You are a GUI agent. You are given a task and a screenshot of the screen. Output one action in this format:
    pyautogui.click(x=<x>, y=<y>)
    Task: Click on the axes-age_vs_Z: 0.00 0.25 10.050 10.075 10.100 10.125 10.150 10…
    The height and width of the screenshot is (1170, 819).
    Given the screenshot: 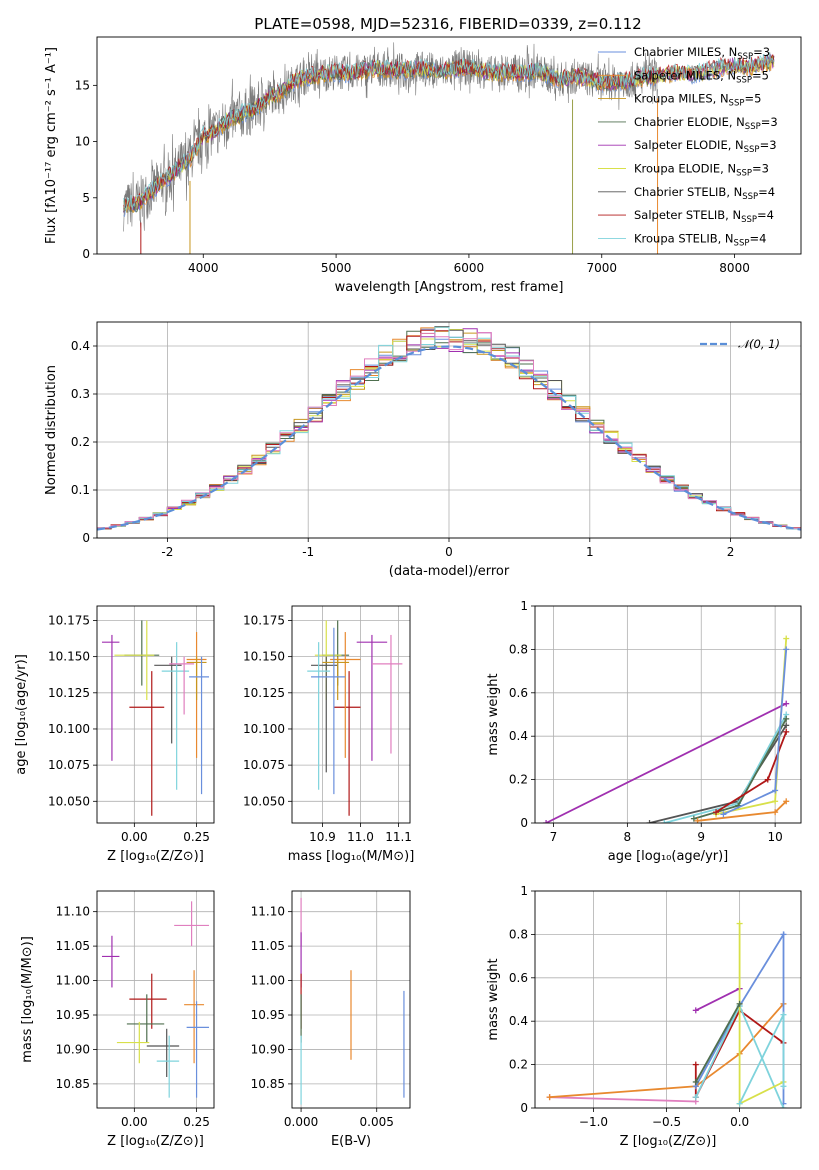 What is the action you would take?
    pyautogui.click(x=114, y=734)
    